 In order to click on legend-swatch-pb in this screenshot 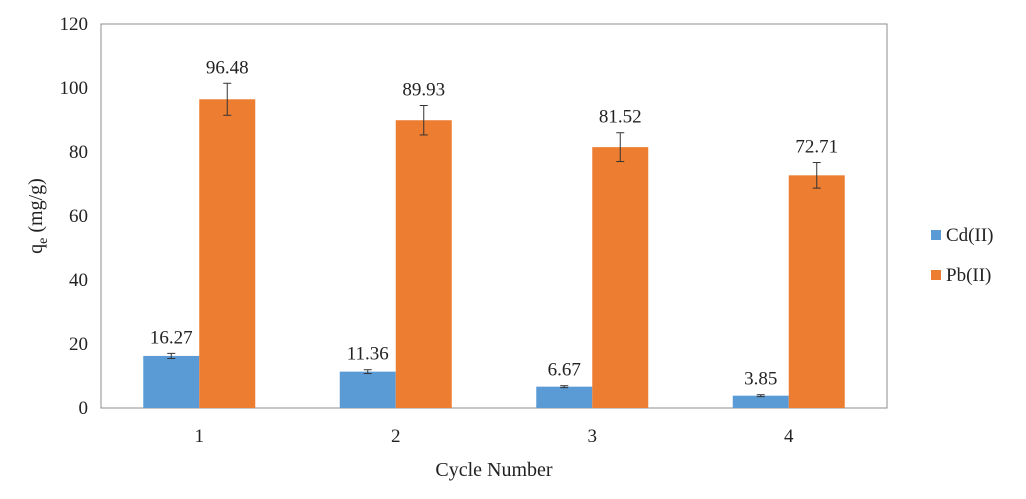, I will do `click(936, 275)`.